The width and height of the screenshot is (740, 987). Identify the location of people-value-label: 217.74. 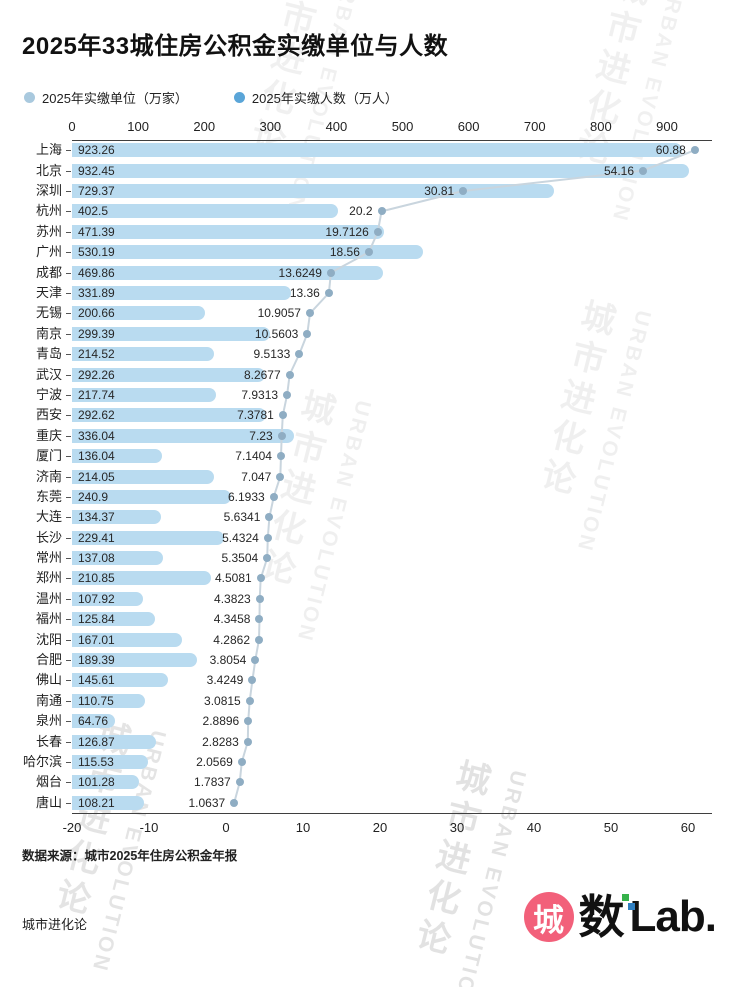
(96, 394).